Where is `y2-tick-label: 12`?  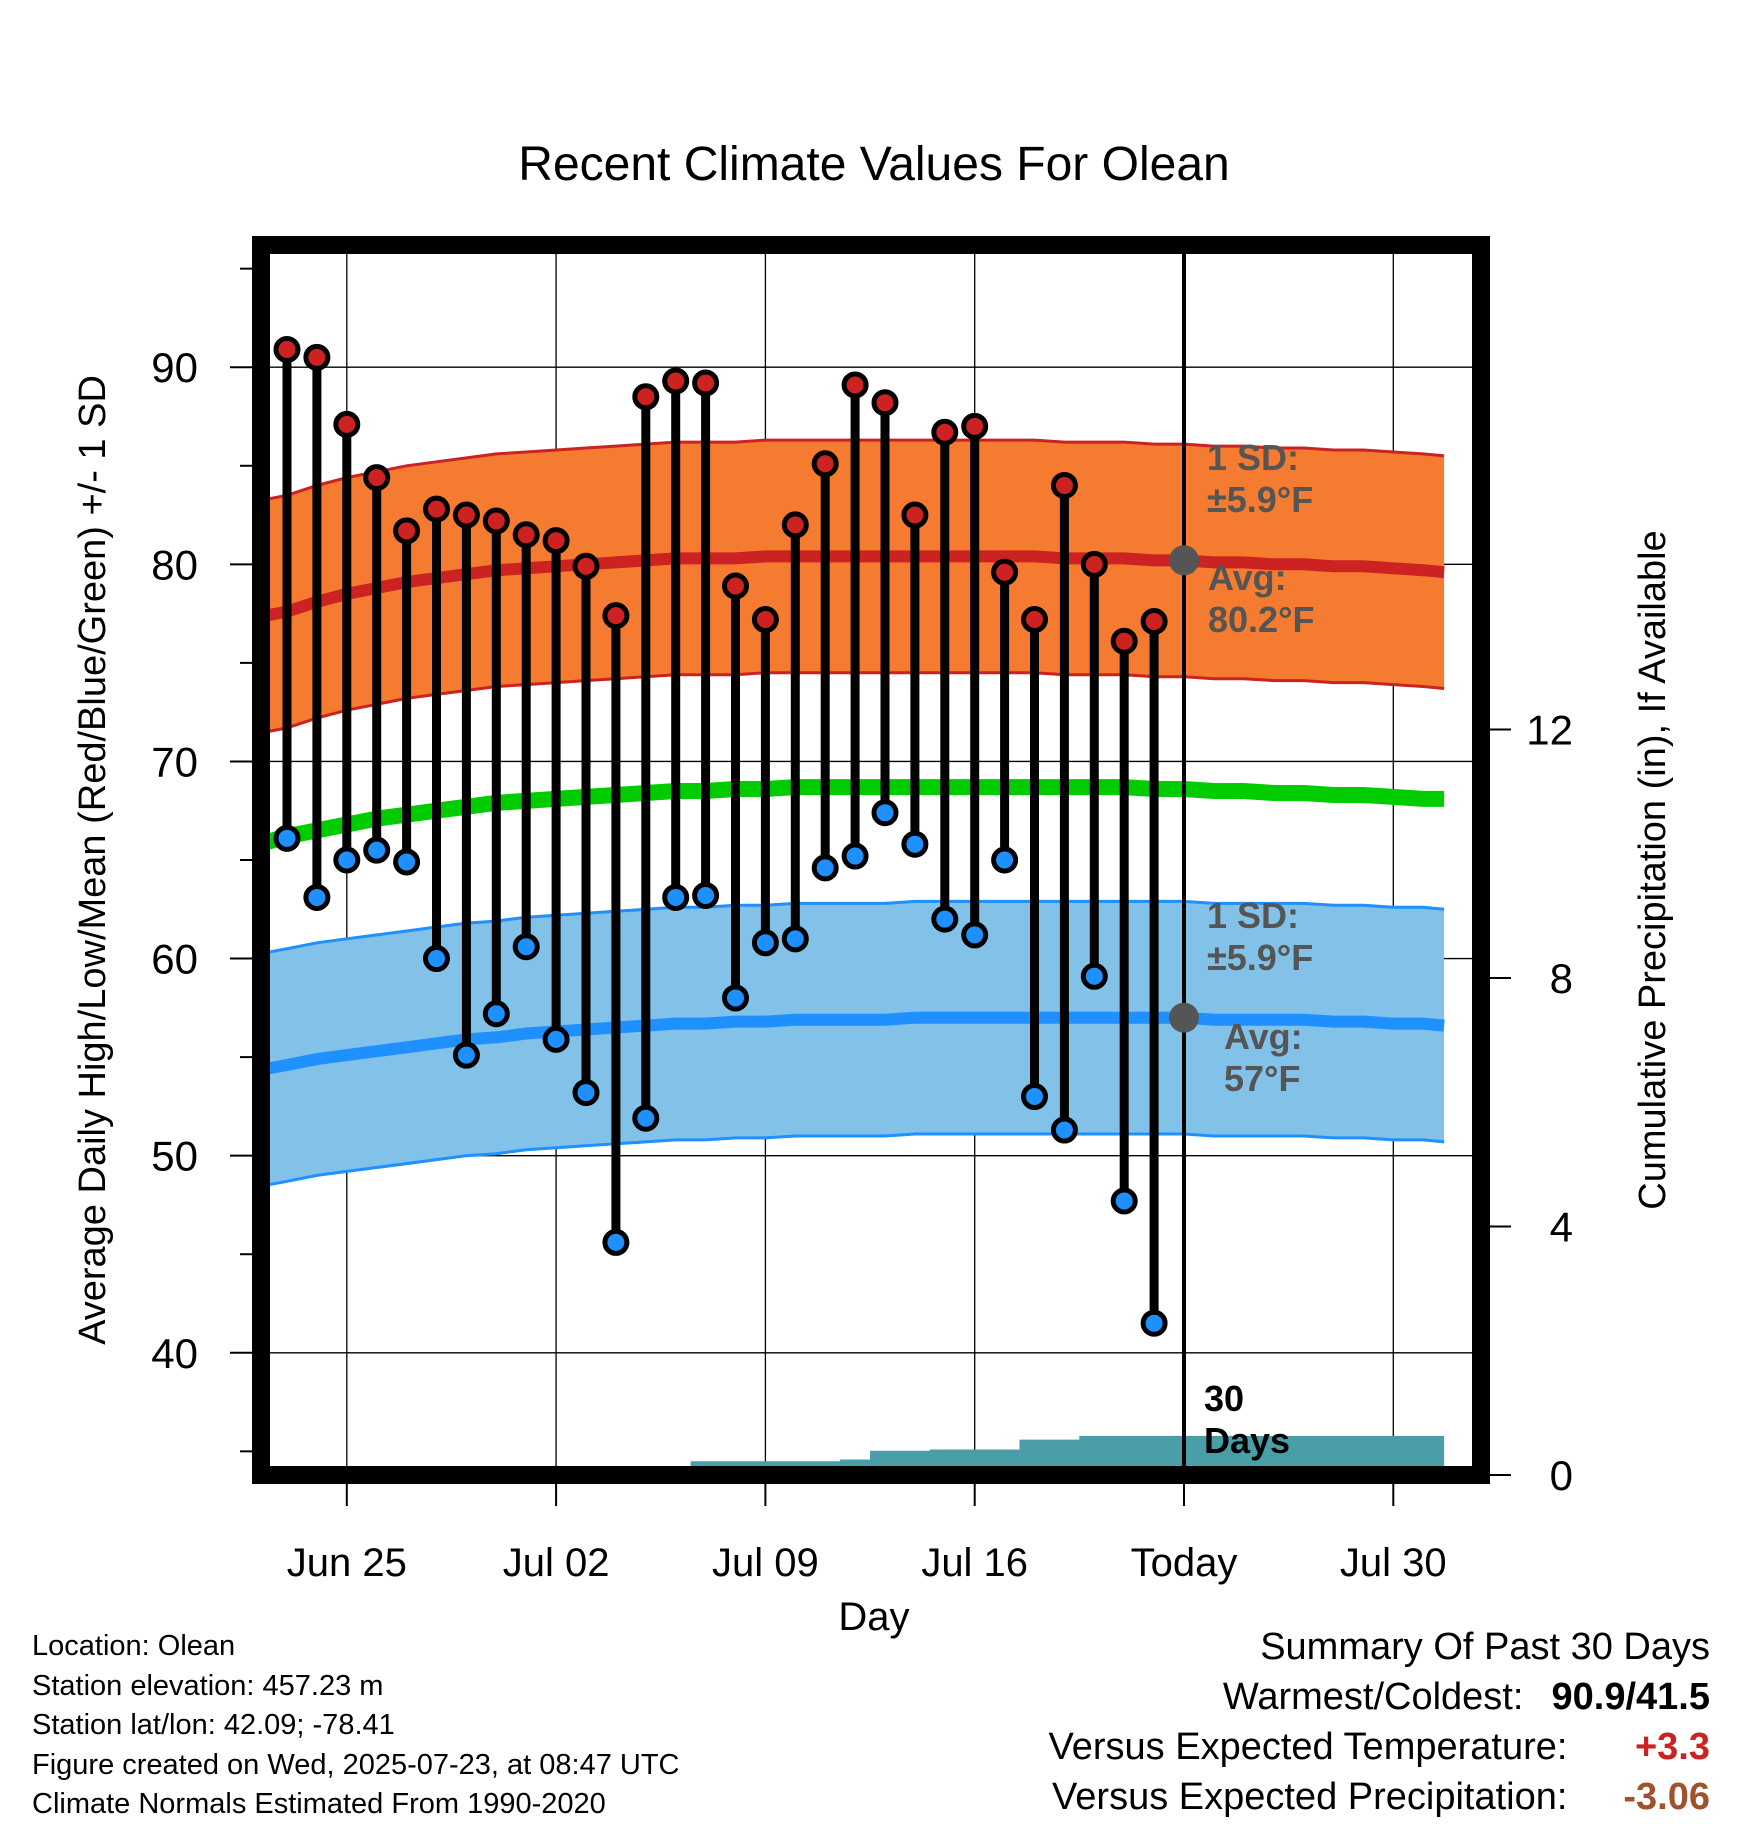
y2-tick-label: 12 is located at coordinates (1549, 730).